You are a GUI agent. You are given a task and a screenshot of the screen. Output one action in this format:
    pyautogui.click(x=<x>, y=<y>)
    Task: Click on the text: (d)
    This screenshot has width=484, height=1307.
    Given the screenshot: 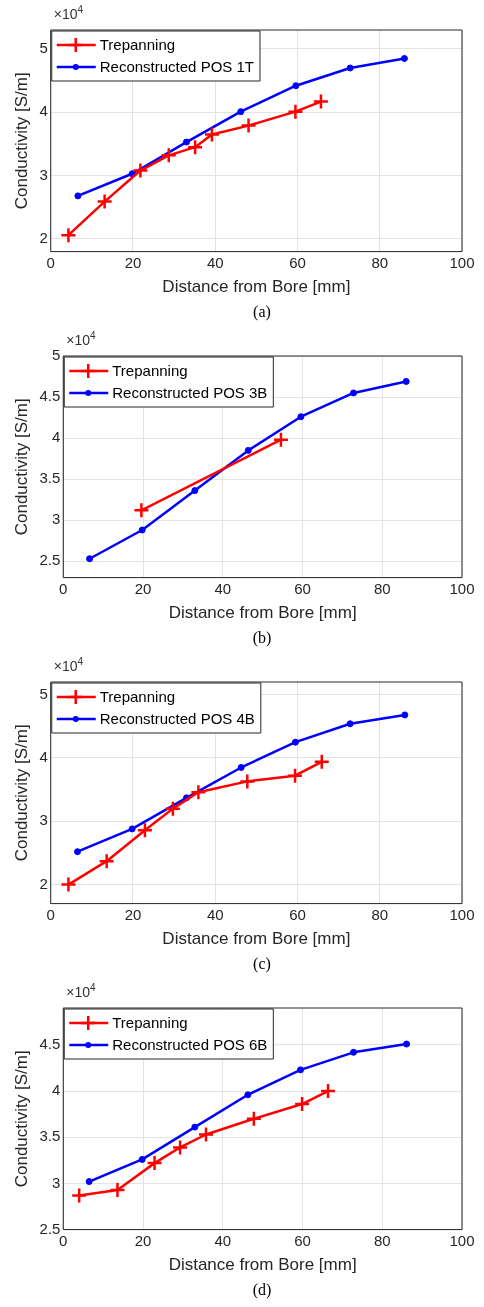 What is the action you would take?
    pyautogui.click(x=262, y=1290)
    